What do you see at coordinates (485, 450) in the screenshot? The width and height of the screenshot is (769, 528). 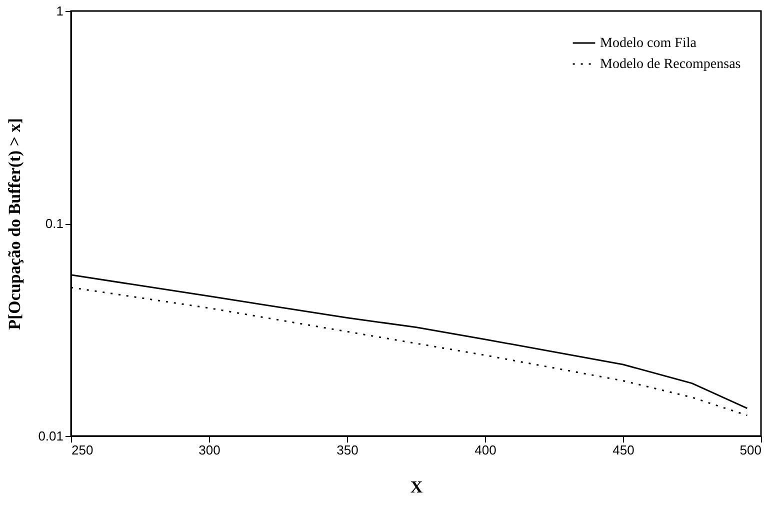 I see `x-tick-label: 400` at bounding box center [485, 450].